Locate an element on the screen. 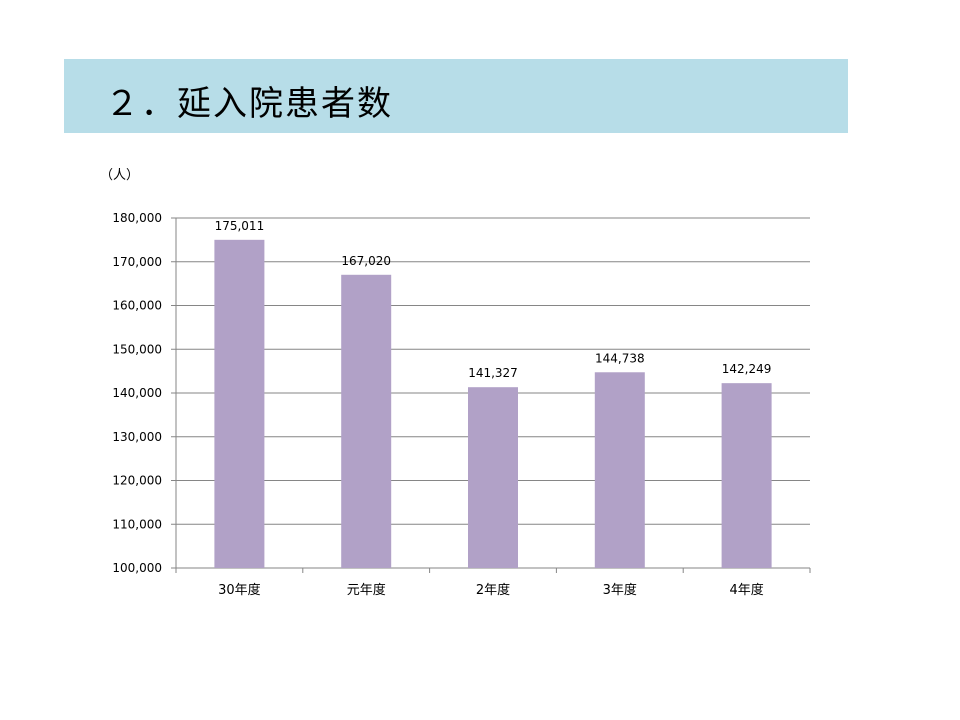  y-unit-label: （人） is located at coordinates (119, 175).